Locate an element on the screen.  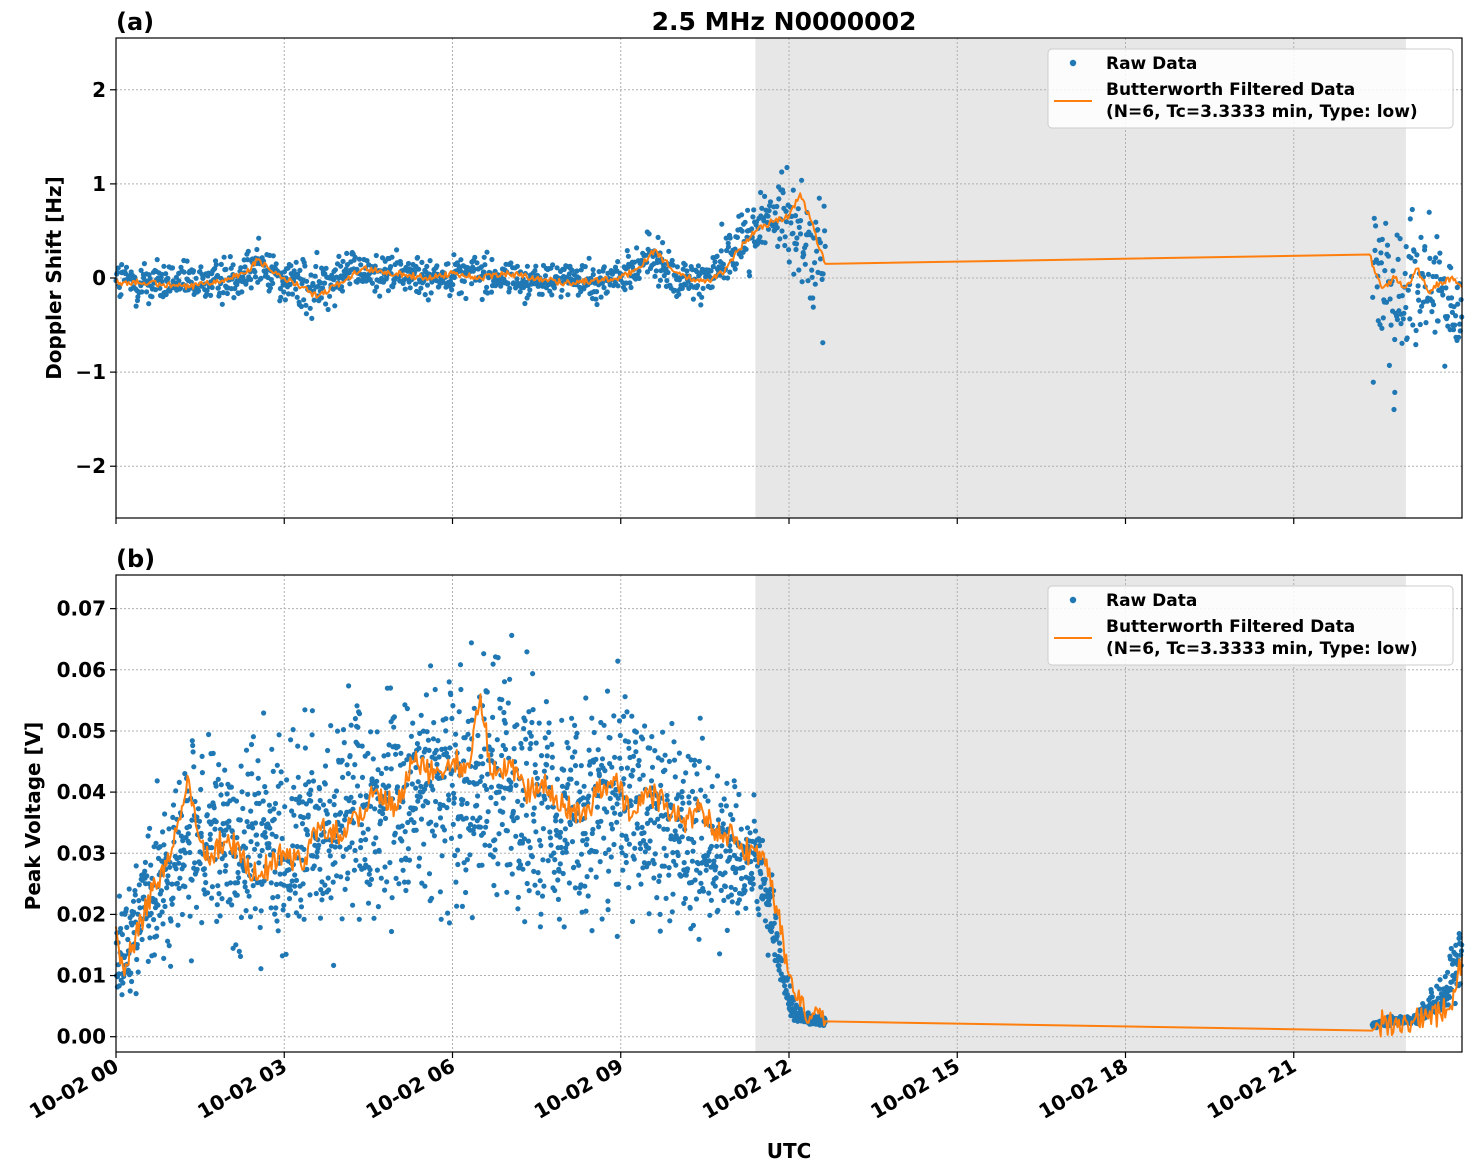
panel-a-legend-raw-marker is located at coordinates (1073, 63).